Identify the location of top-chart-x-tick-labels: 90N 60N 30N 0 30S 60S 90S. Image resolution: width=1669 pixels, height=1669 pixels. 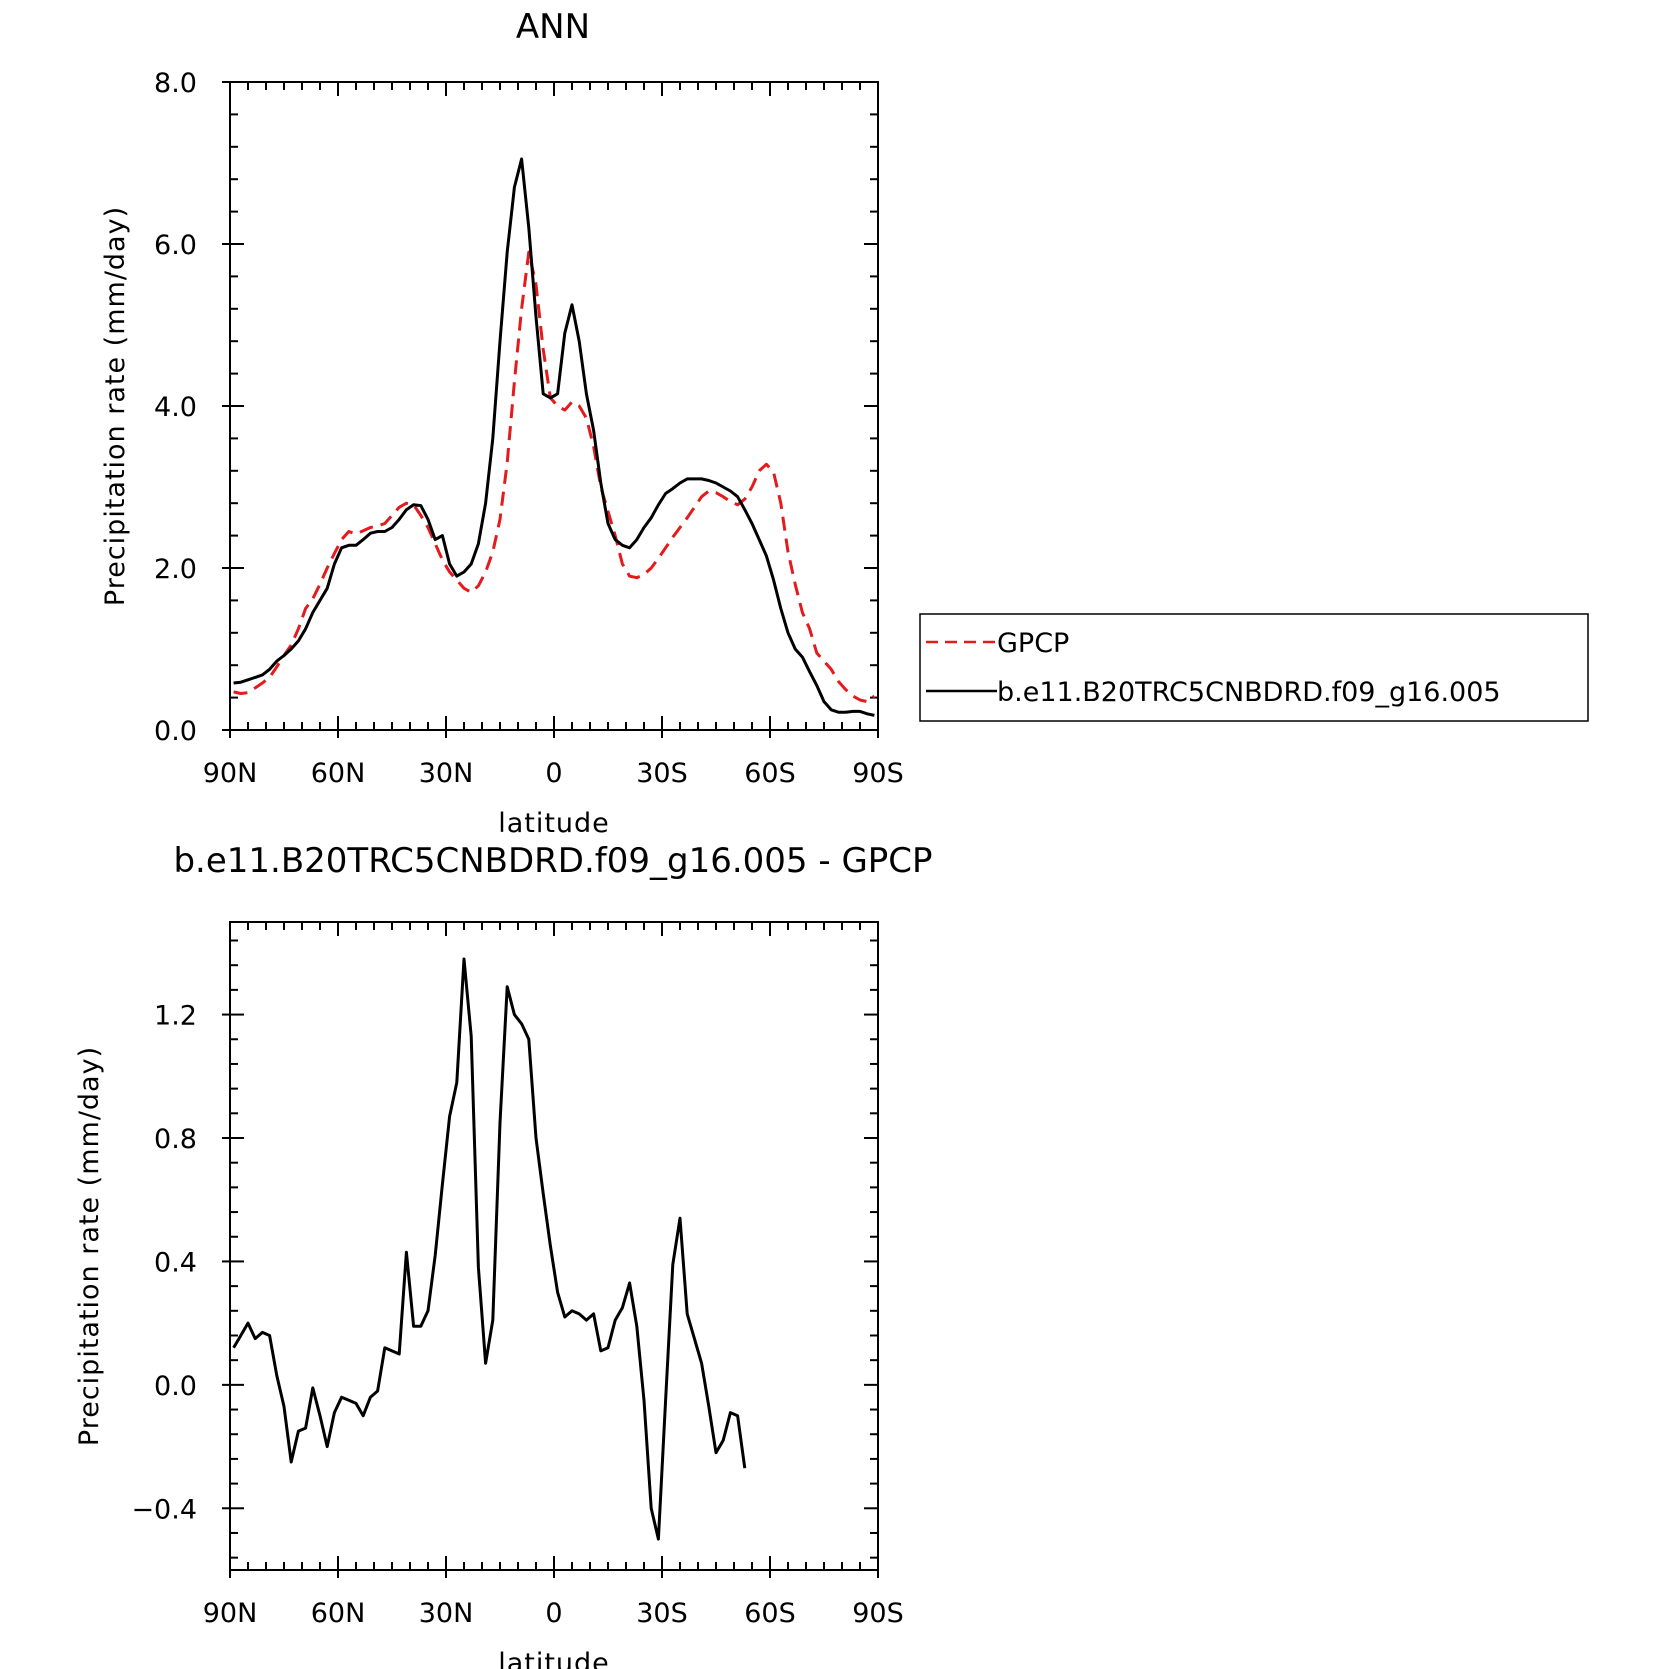
(553, 773).